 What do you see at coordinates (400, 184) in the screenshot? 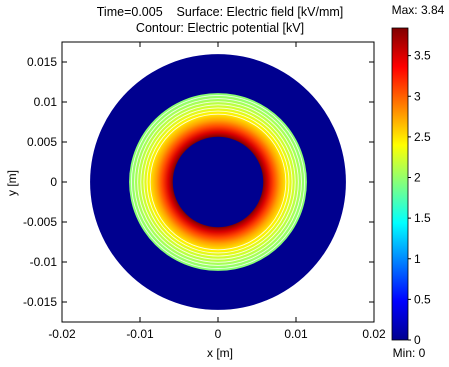
I see `colorbar-strip` at bounding box center [400, 184].